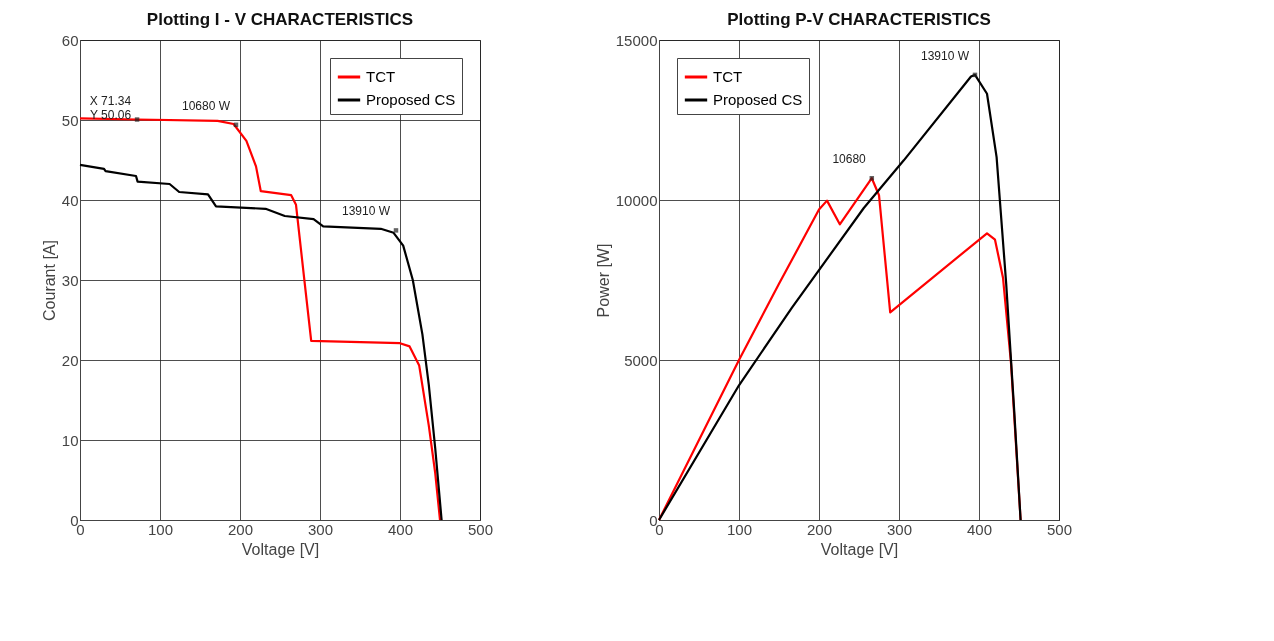 The image size is (1274, 641). I want to click on chart-title: Plotting P-V CHARACTERISTICS, so click(859, 19).